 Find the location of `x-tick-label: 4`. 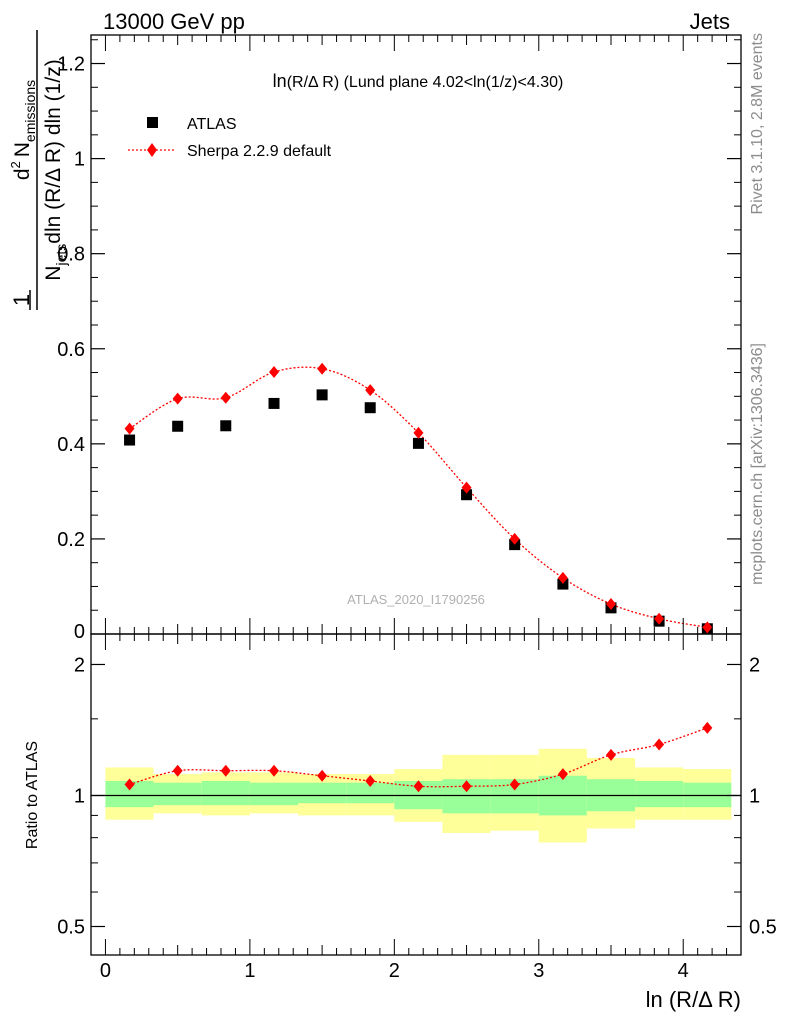

x-tick-label: 4 is located at coordinates (683, 971).